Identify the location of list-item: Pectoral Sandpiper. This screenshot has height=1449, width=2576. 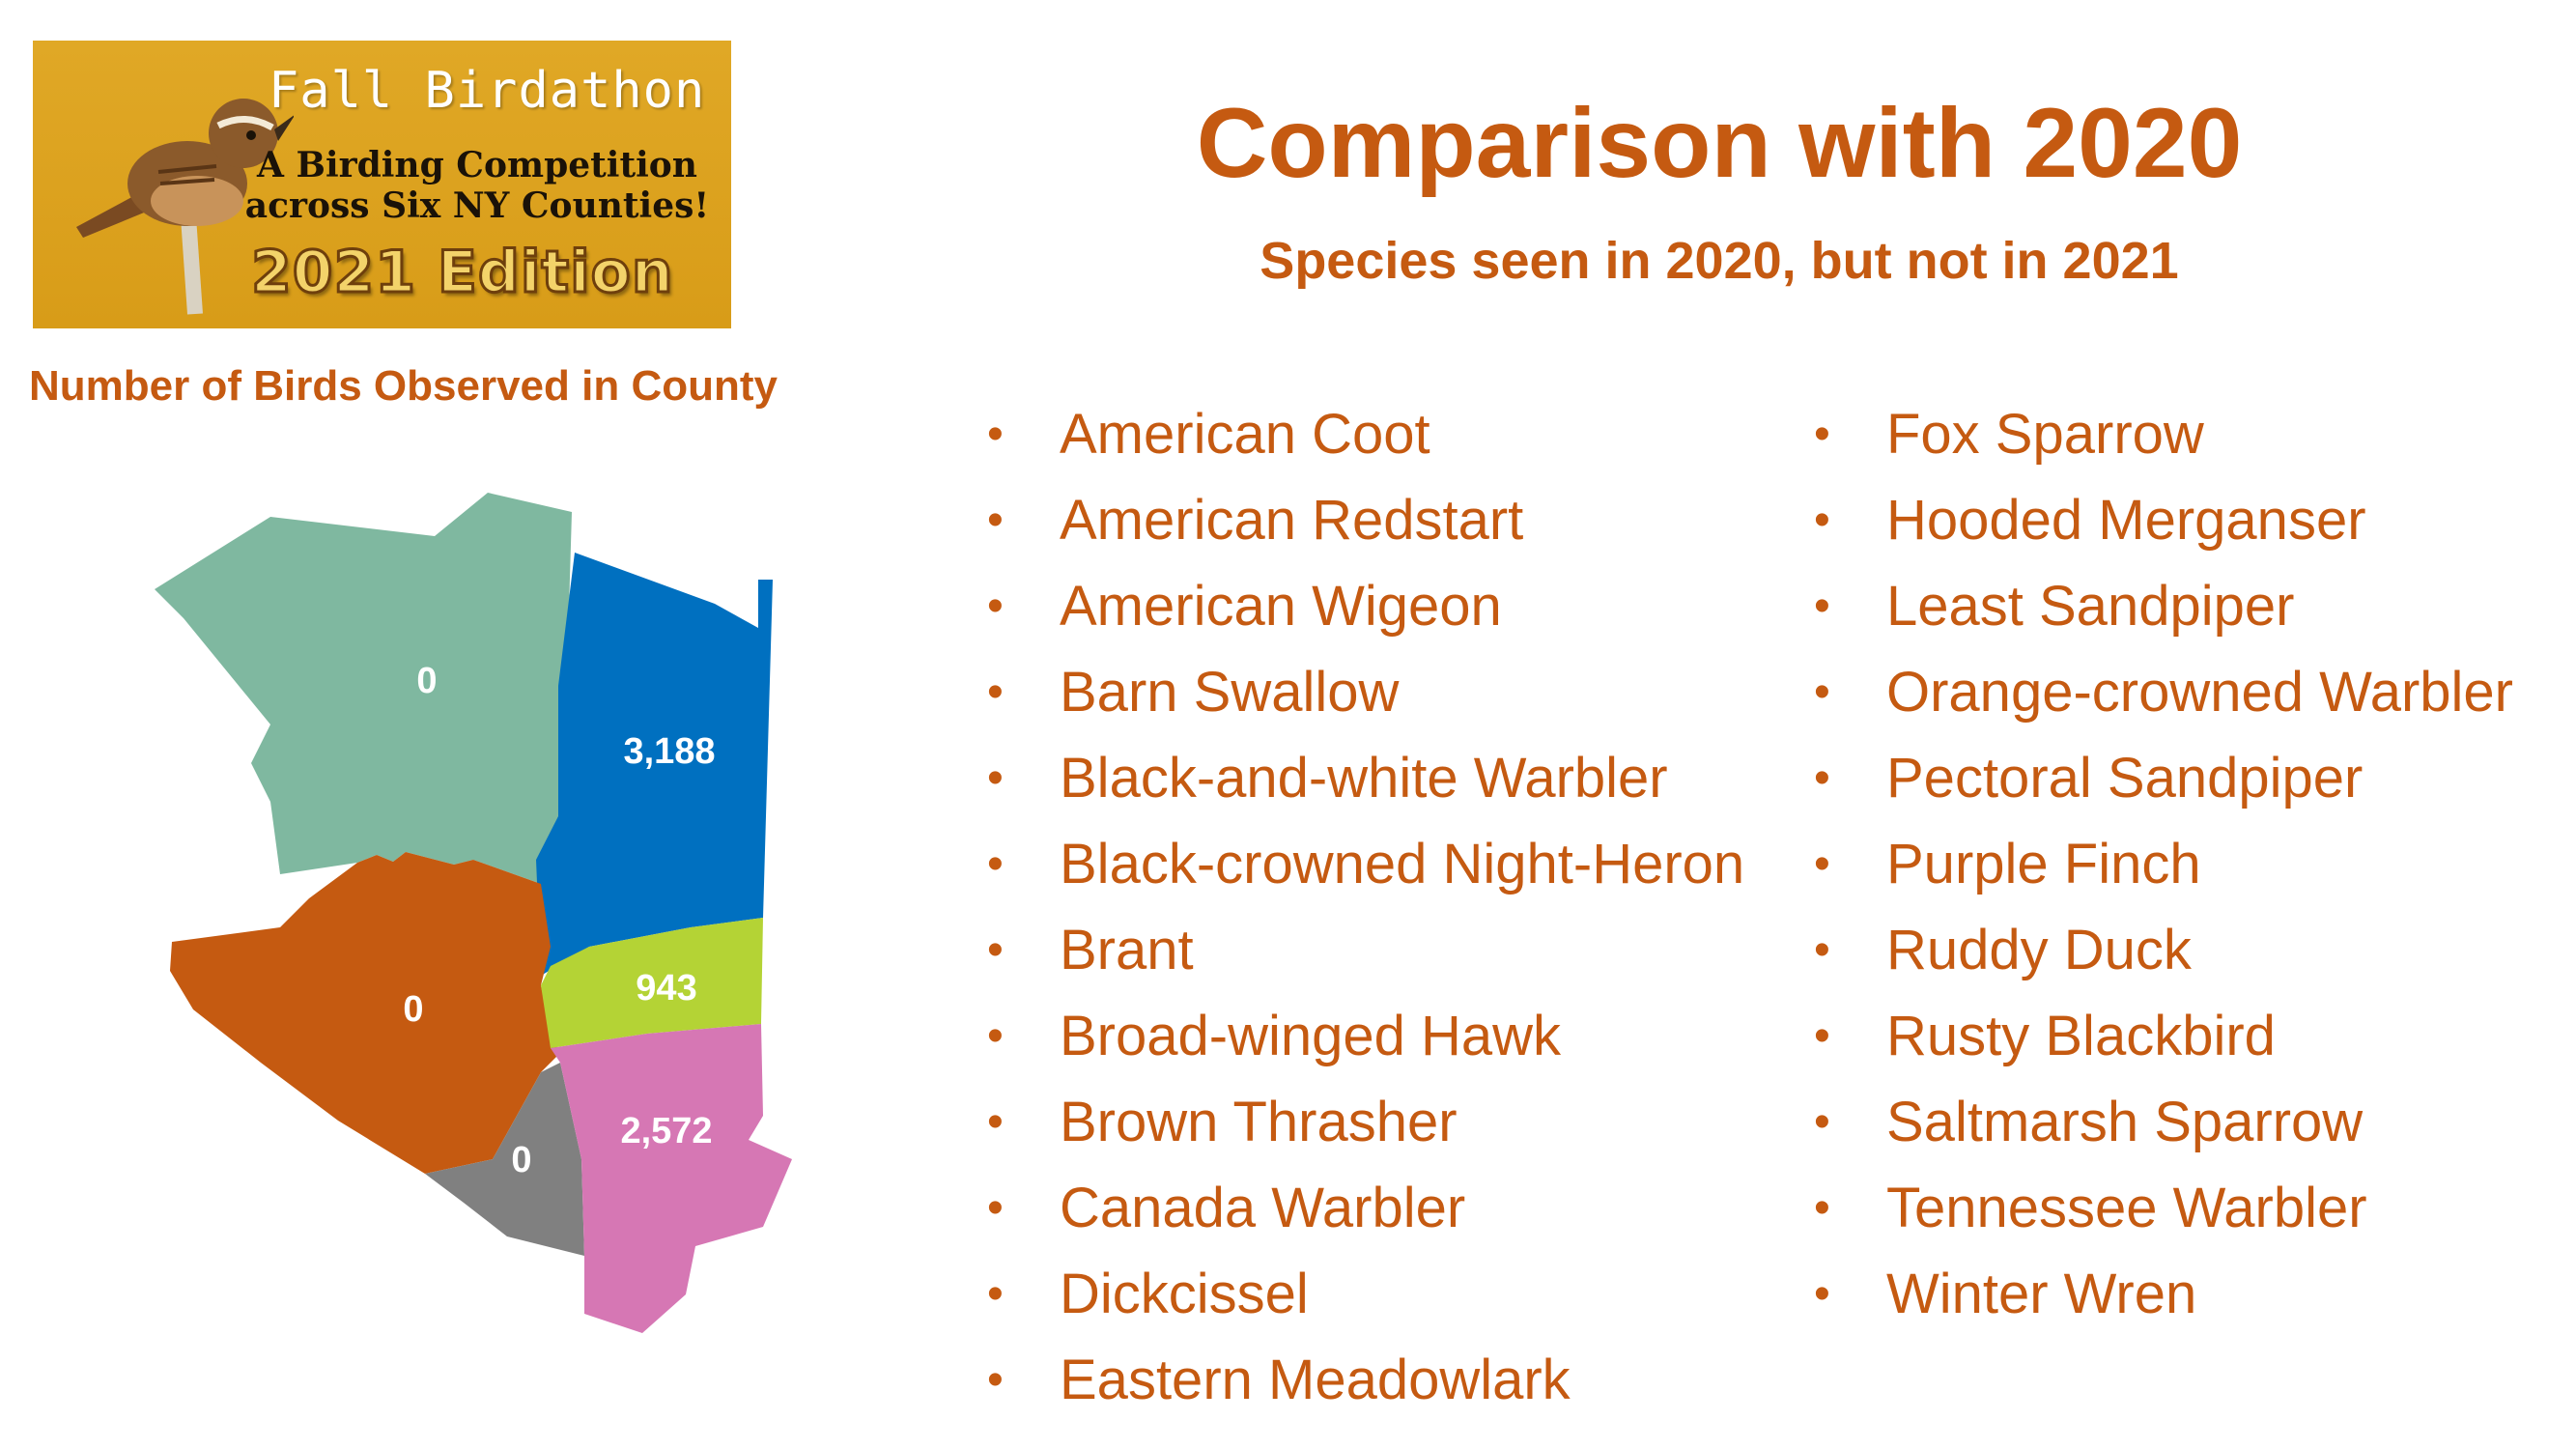
(2163, 778).